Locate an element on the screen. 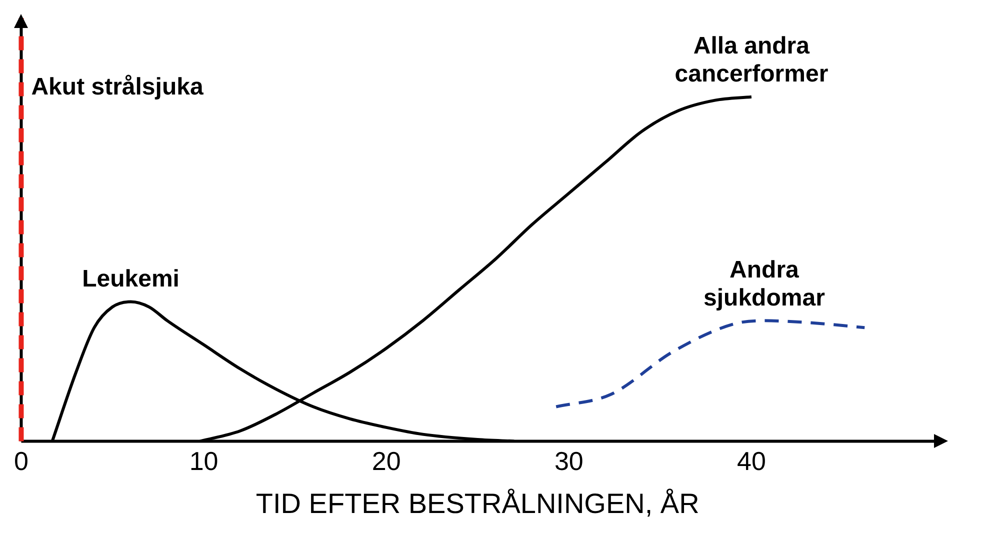 The height and width of the screenshot is (535, 984). ref-line-label: Akut strålsjuka is located at coordinates (117, 87).